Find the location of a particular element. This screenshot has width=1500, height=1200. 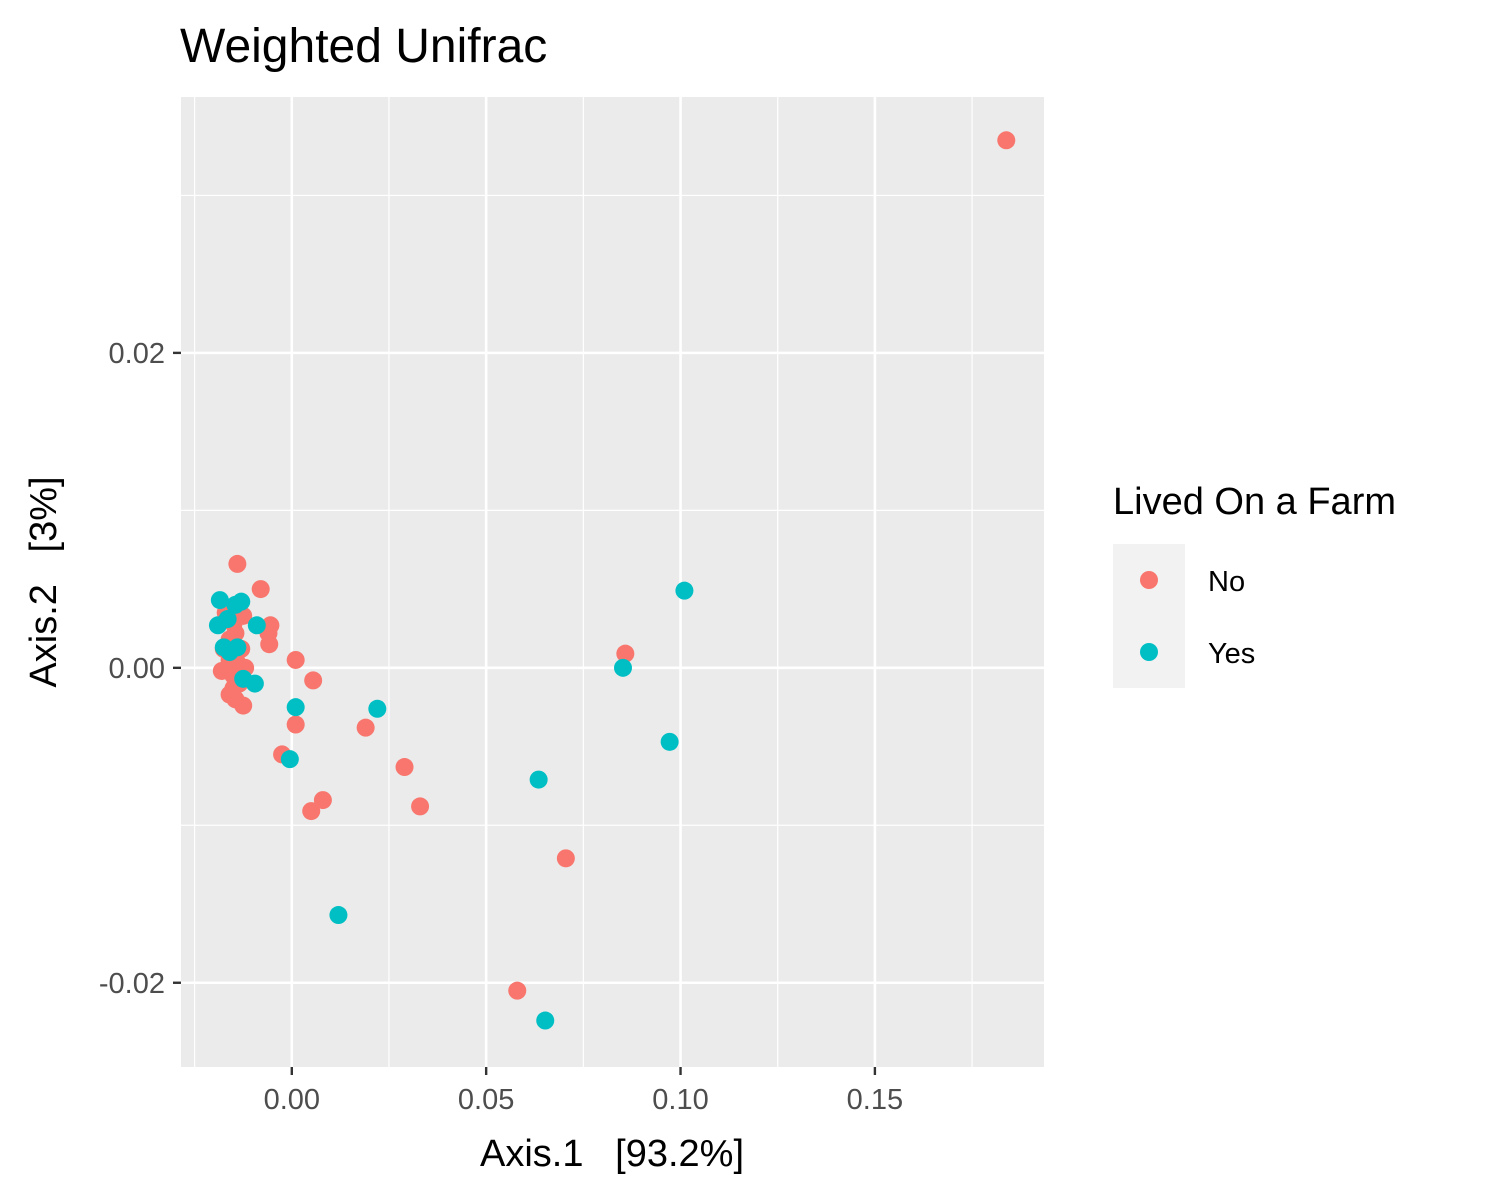

legend-label-yes: Yes is located at coordinates (1231, 654).